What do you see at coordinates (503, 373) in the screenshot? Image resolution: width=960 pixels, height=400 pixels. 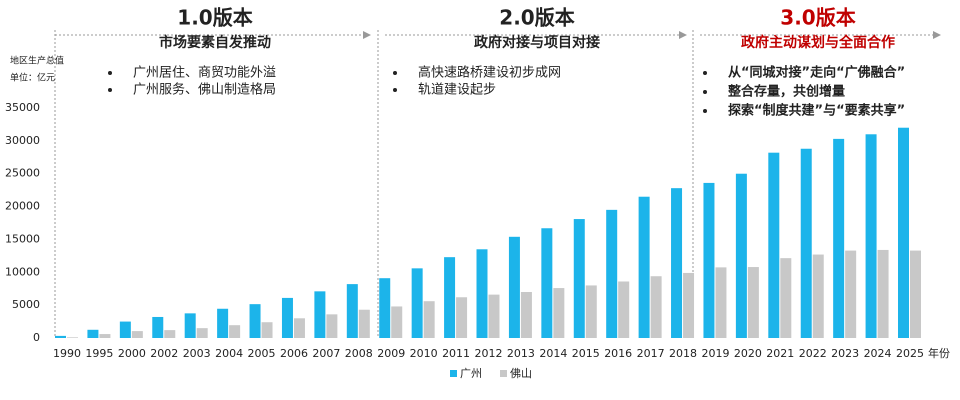 I see `legend-swatch` at bounding box center [503, 373].